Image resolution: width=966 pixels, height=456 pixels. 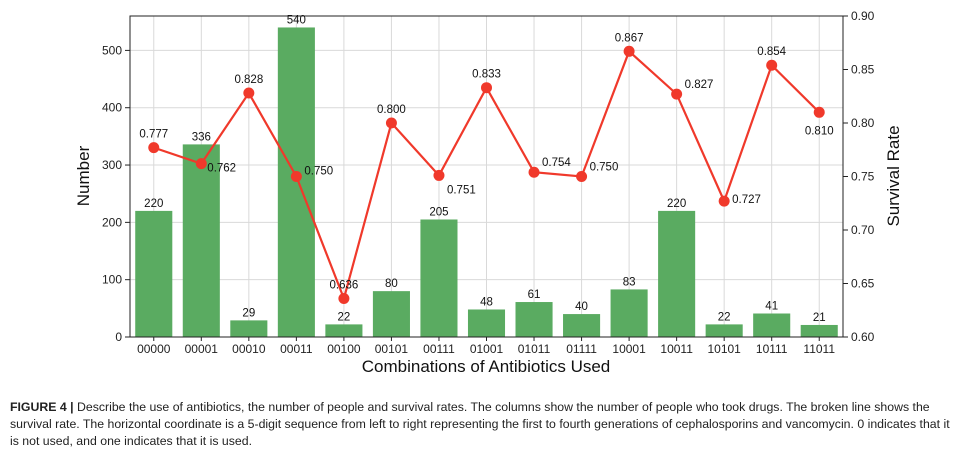 I want to click on x-tick-label: 00101, so click(x=392, y=349).